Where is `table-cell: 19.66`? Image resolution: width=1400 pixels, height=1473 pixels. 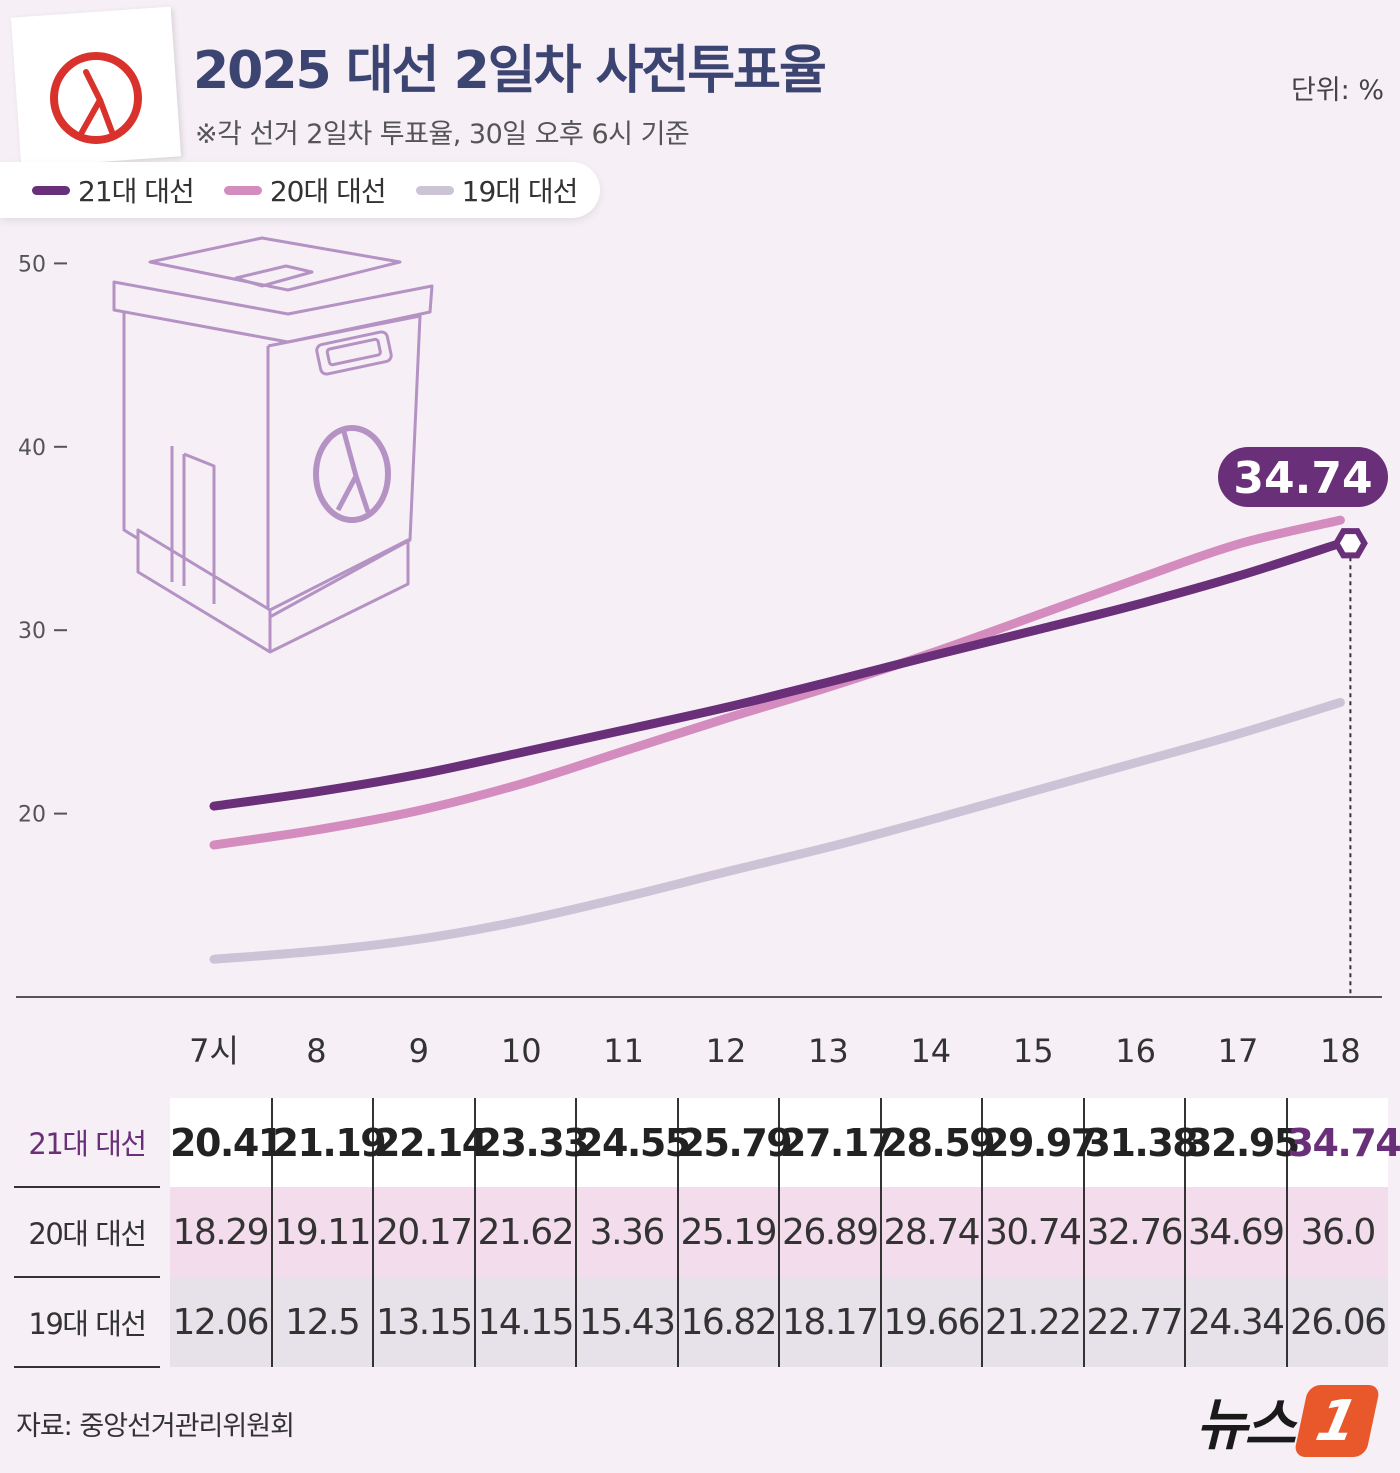 table-cell: 19.66 is located at coordinates (930, 1322).